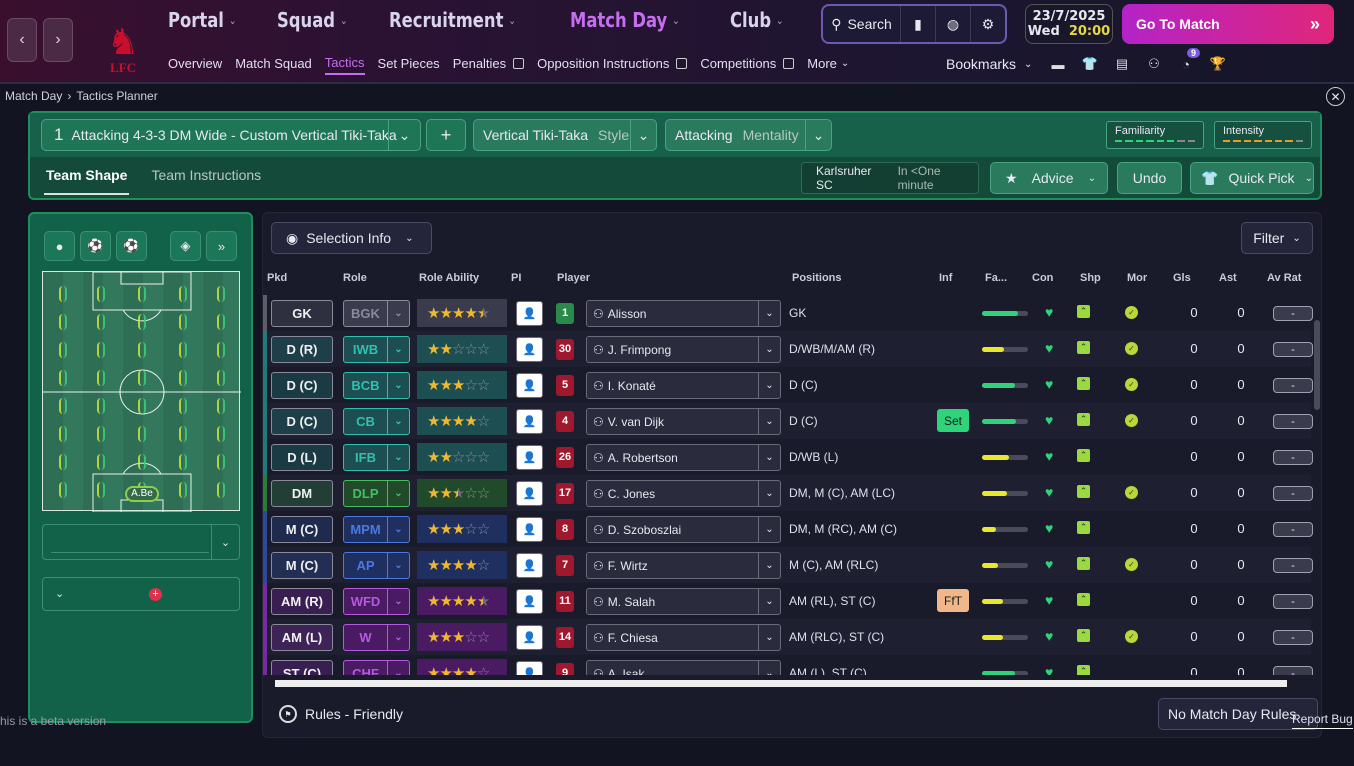 The image size is (1354, 766). Describe the element at coordinates (302, 421) in the screenshot. I see `picked-position: D (C)` at that location.